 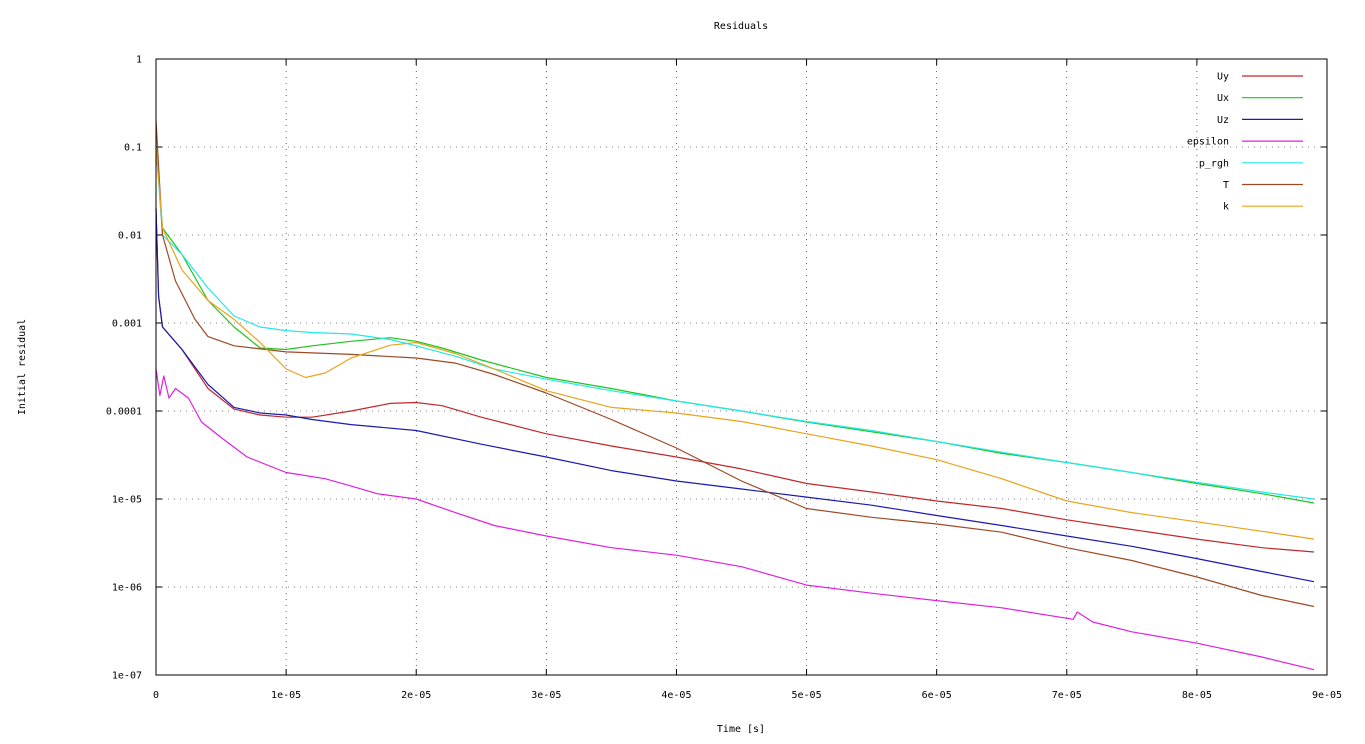 What do you see at coordinates (133, 148) in the screenshot?
I see `y-tick-label: 0.1` at bounding box center [133, 148].